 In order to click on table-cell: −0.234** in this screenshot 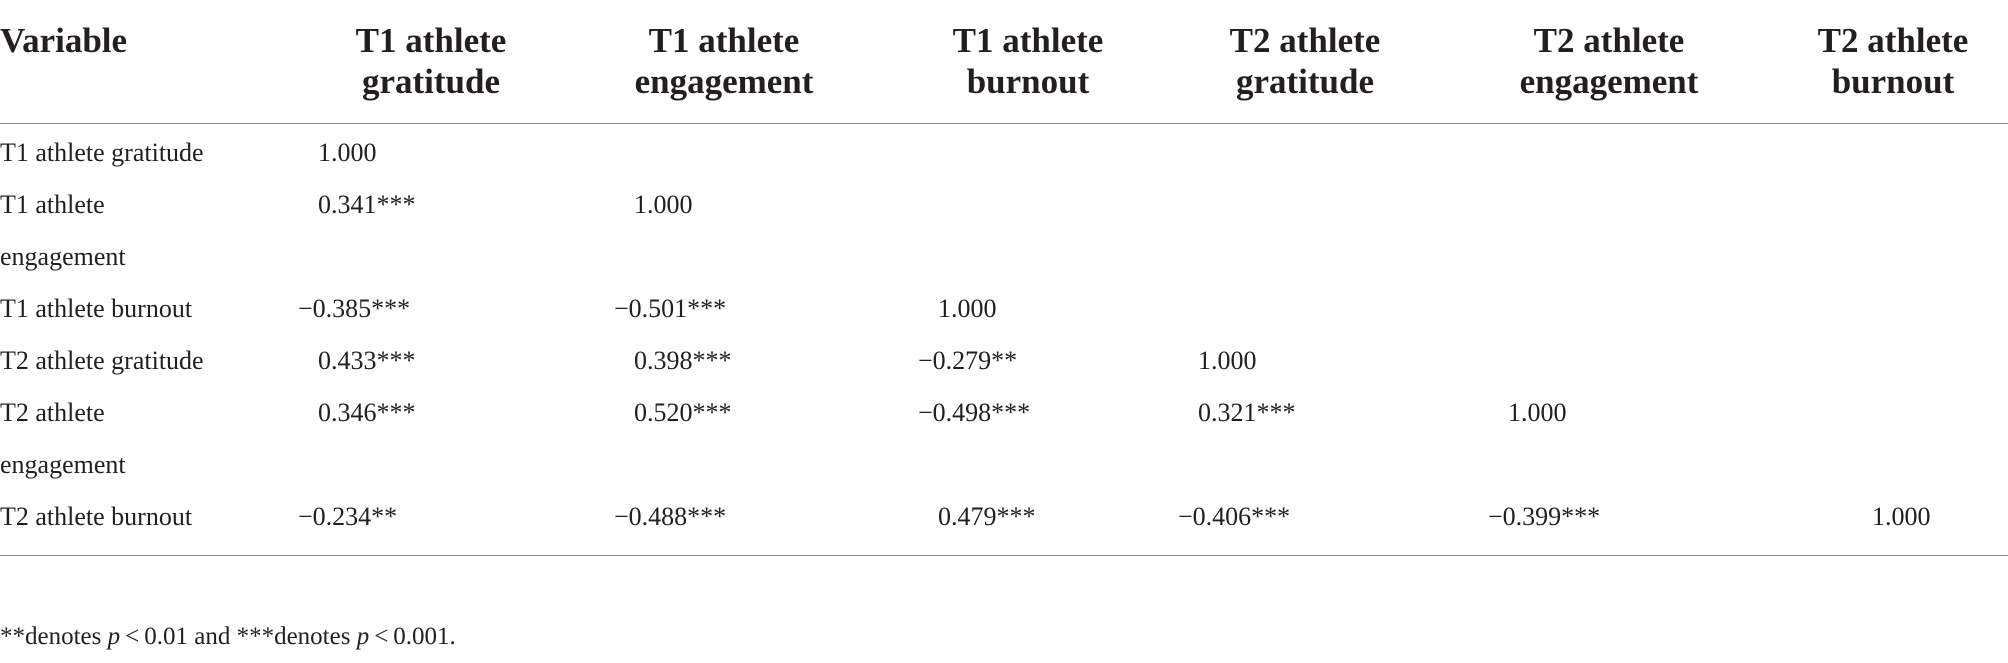, I will do `click(430, 523)`.